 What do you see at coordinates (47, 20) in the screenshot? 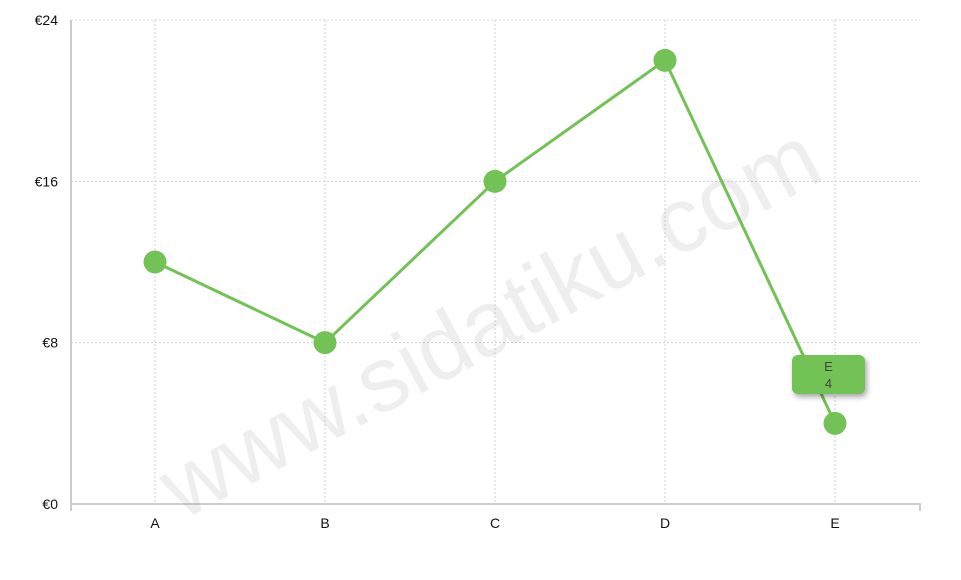
I see `y-tick-label: €24` at bounding box center [47, 20].